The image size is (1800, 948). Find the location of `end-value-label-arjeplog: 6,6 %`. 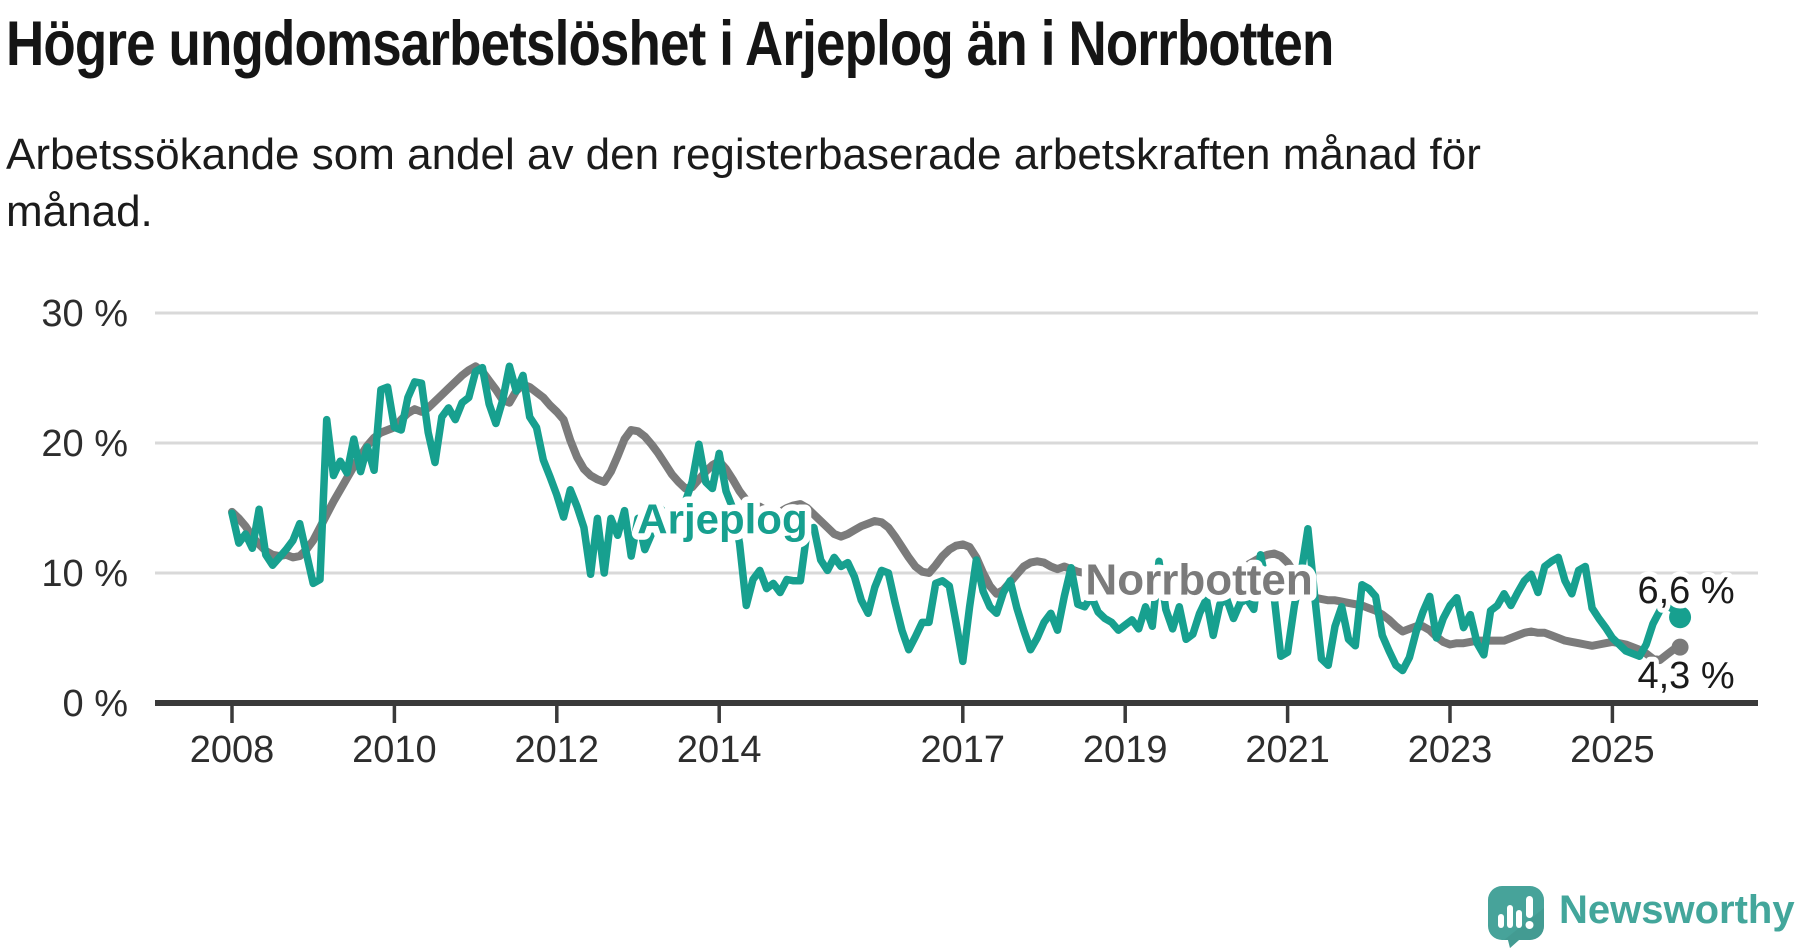

end-value-label-arjeplog: 6,6 % is located at coordinates (1685, 591).